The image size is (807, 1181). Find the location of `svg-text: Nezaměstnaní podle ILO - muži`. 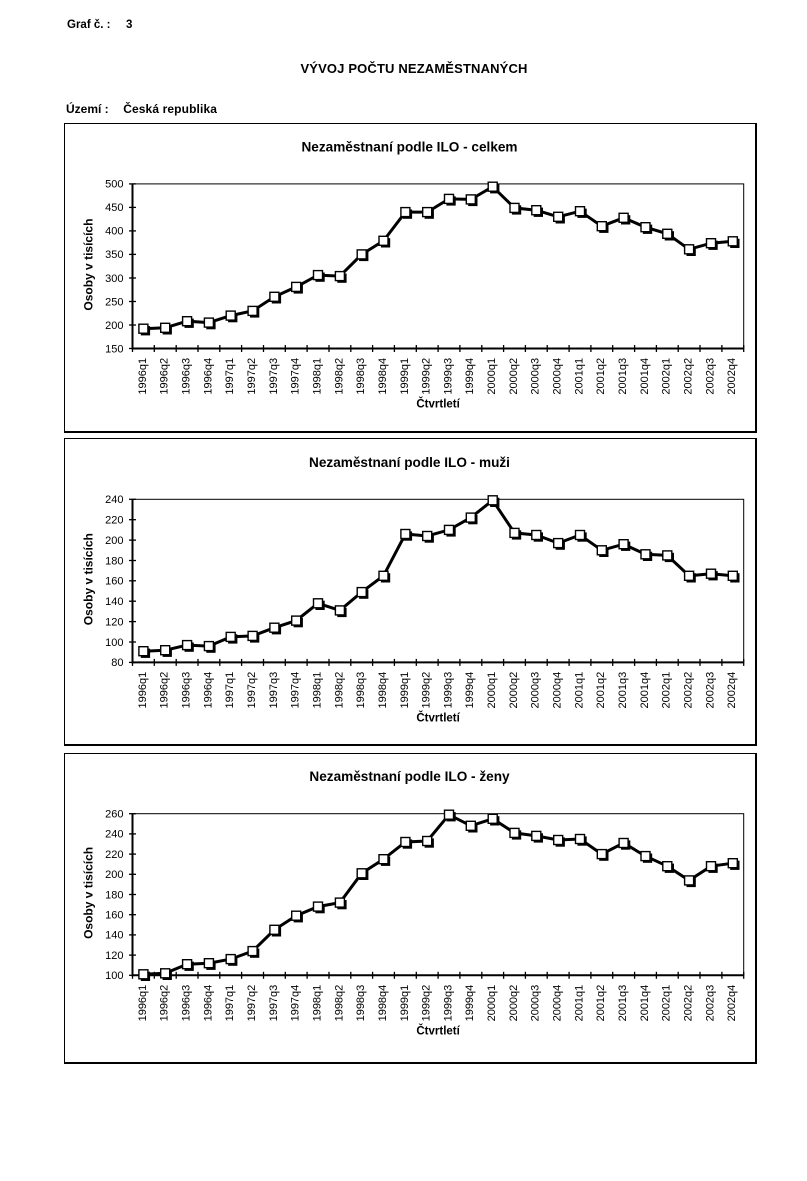

svg-text: Nezaměstnaní podle ILO - muži is located at coordinates (409, 462).